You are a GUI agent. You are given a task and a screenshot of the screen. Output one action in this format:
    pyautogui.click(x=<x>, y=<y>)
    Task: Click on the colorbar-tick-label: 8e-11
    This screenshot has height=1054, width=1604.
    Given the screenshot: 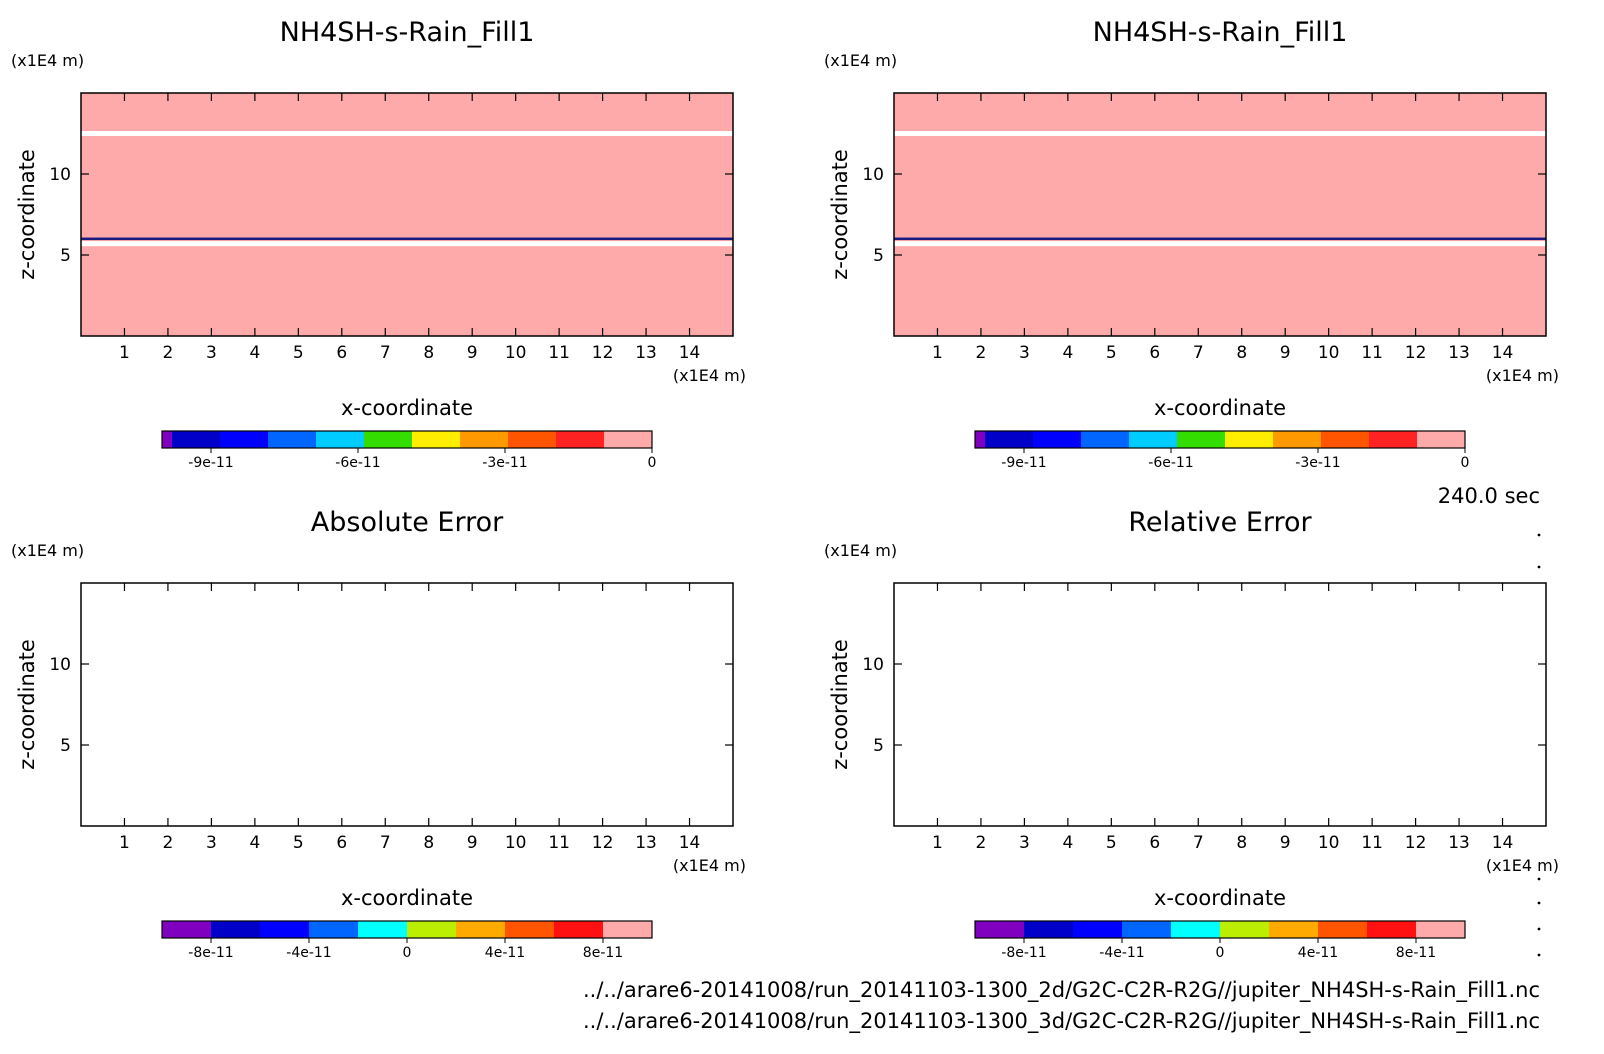 What is the action you would take?
    pyautogui.click(x=1416, y=953)
    